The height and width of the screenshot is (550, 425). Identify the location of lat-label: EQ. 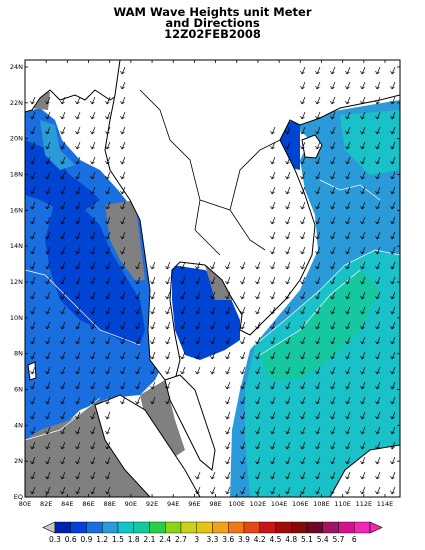
(18, 497).